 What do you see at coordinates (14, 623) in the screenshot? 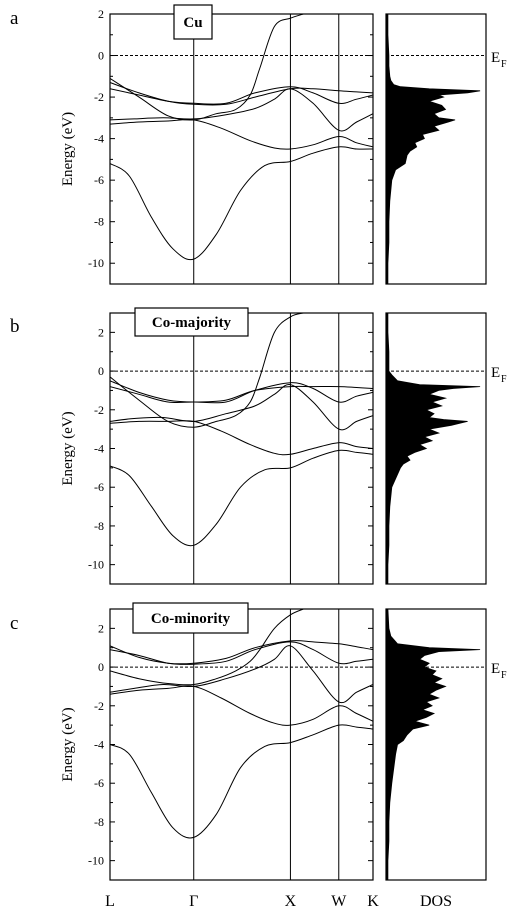
I see `panel-letter: c` at bounding box center [14, 623].